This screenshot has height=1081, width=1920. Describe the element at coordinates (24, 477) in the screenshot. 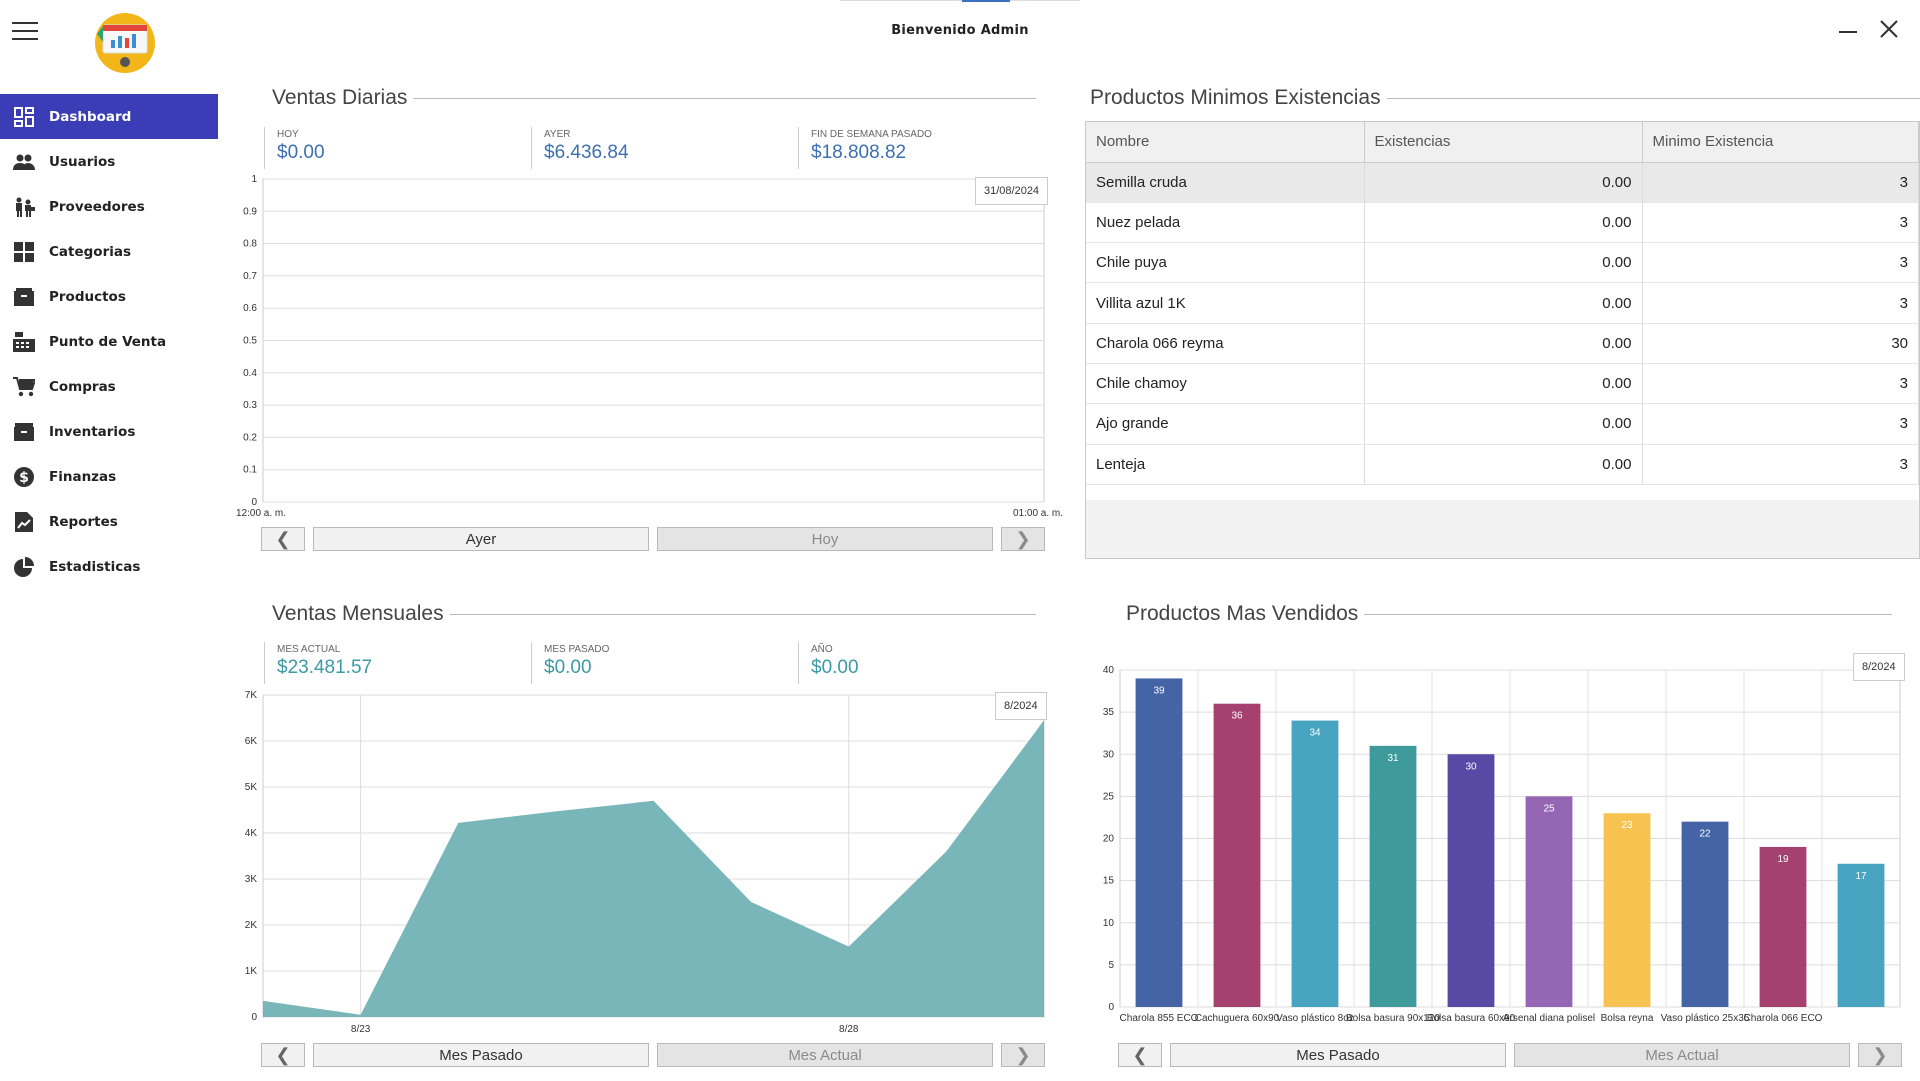

I see `money-icon: $` at that location.